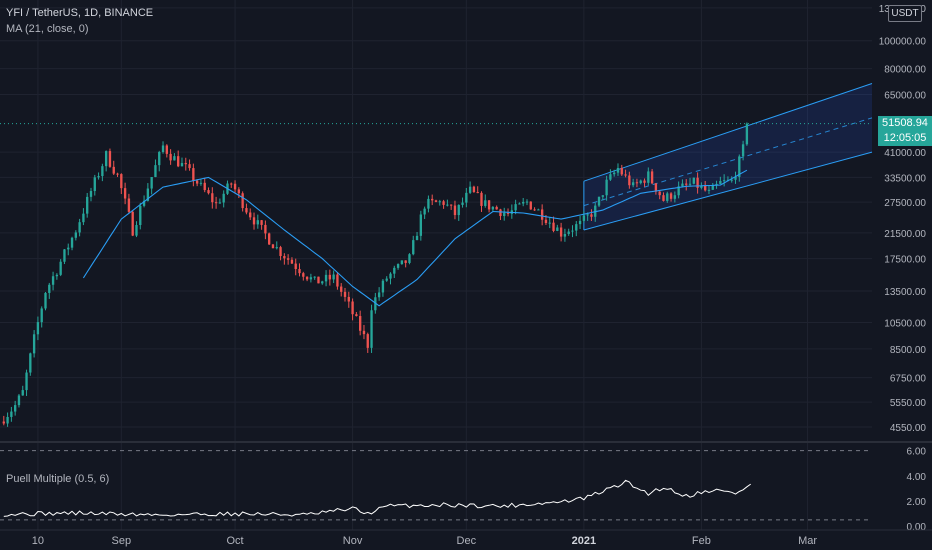 This screenshot has height=550, width=932. I want to click on currency-unit-button: USDT, so click(905, 13).